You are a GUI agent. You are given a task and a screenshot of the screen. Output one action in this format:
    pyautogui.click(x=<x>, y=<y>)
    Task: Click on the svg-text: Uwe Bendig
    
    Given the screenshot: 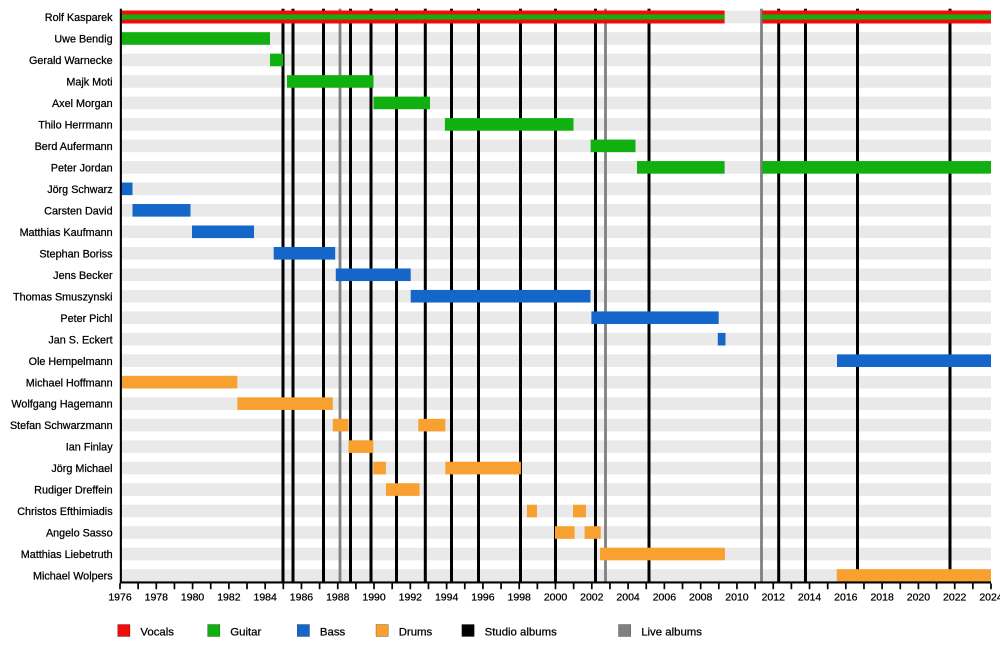 What is the action you would take?
    pyautogui.click(x=83, y=40)
    